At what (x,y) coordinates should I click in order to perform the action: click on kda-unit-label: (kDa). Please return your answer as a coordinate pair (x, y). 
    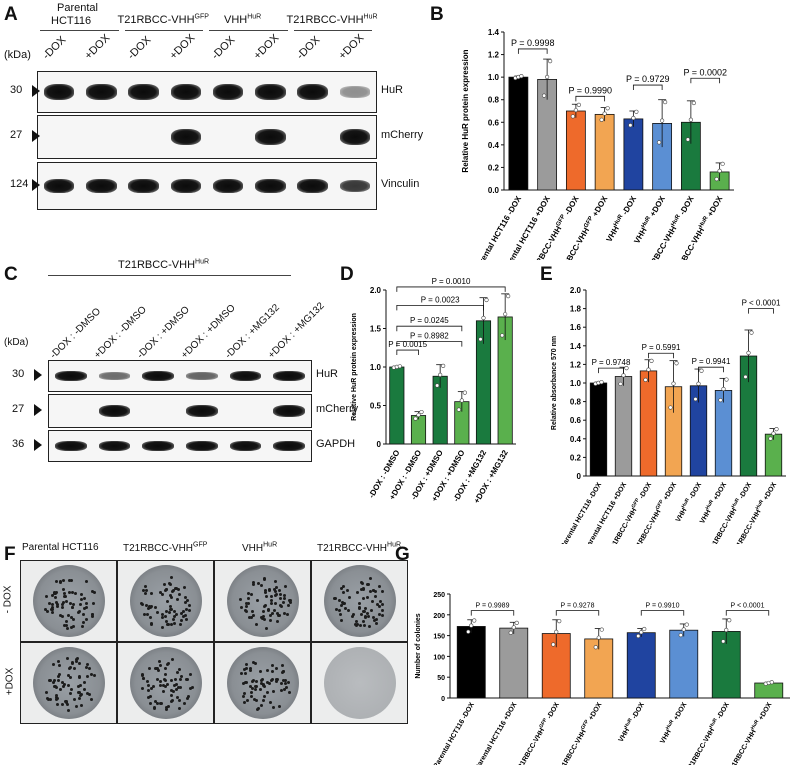
    Looking at the image, I should click on (17, 55).